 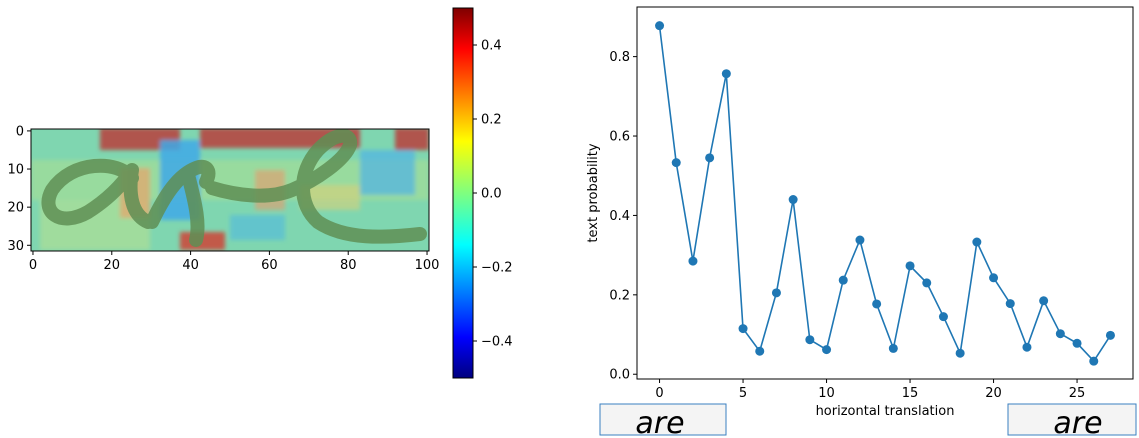 I want to click on heatmap-x-tick-label: 80, so click(x=348, y=265).